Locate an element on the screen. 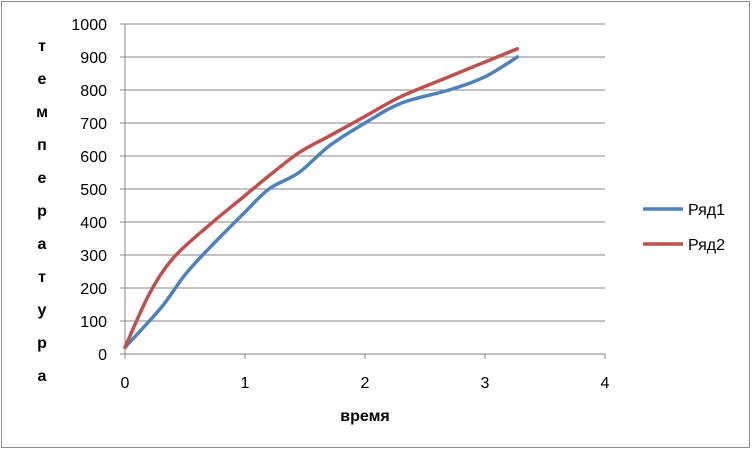 The width and height of the screenshot is (753, 451). y-tick-label-8: 800 is located at coordinates (93, 91).